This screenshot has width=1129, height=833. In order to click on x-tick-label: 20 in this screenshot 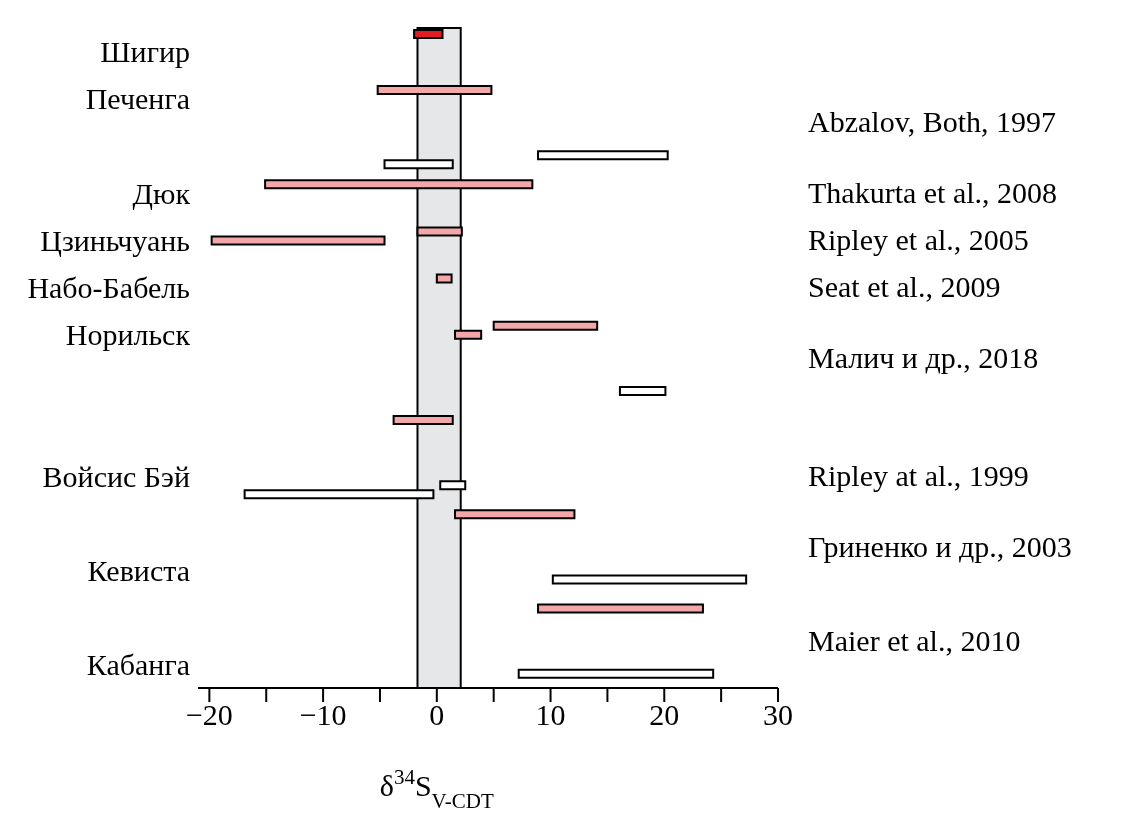, I will do `click(664, 715)`.